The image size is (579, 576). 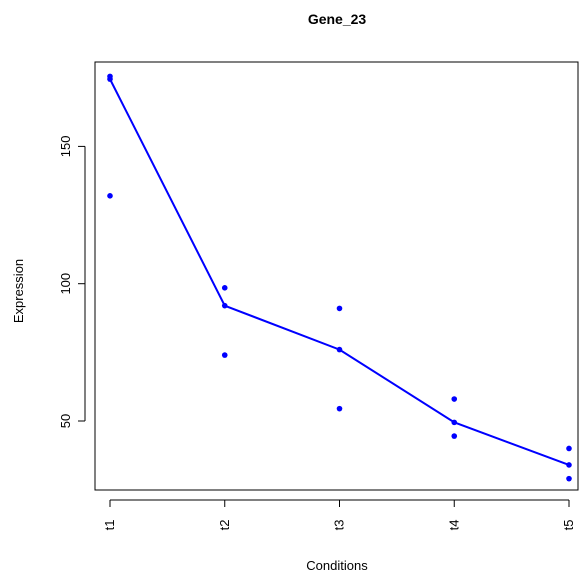 I want to click on y-tick-label: 50, so click(x=65, y=421).